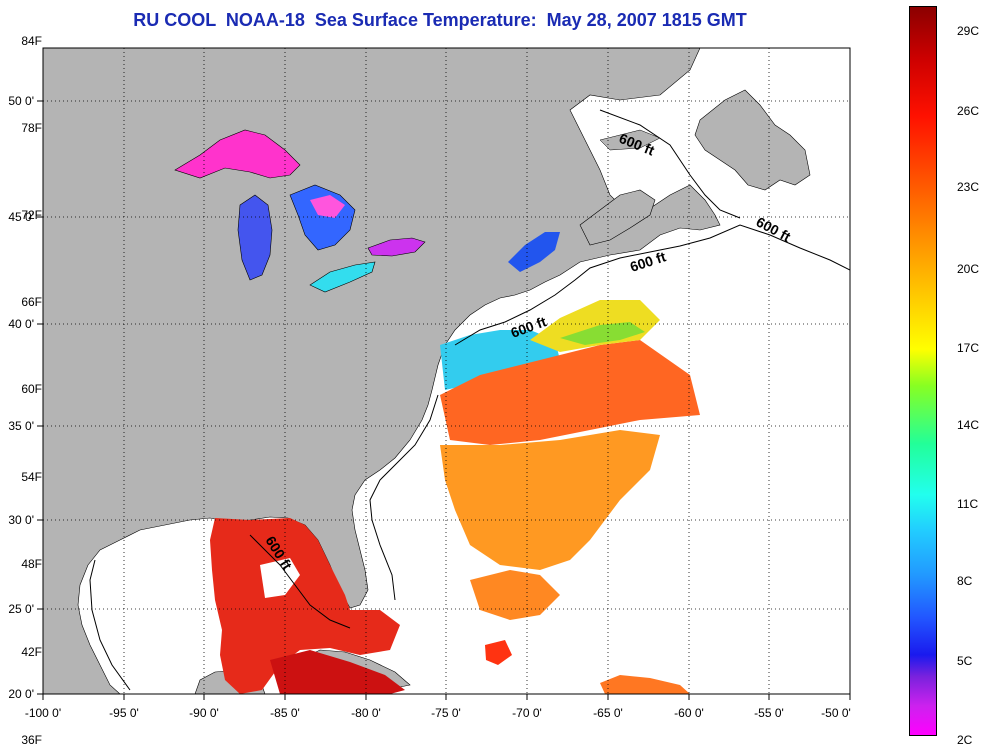  I want to click on isobath-600ft-north, so click(652, 285).